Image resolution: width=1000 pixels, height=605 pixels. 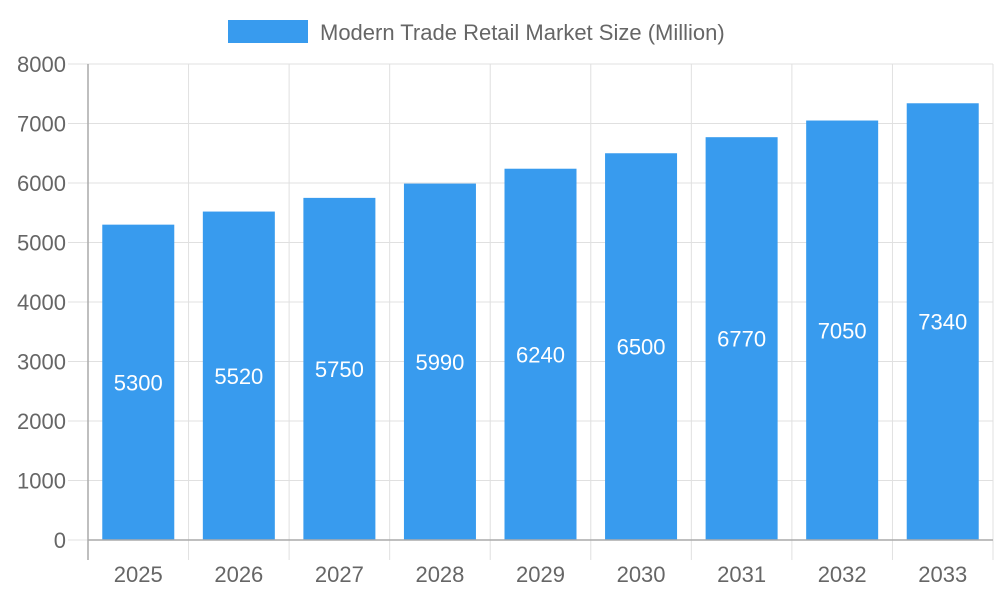 I want to click on x-tick-label: 2029, so click(x=540, y=574).